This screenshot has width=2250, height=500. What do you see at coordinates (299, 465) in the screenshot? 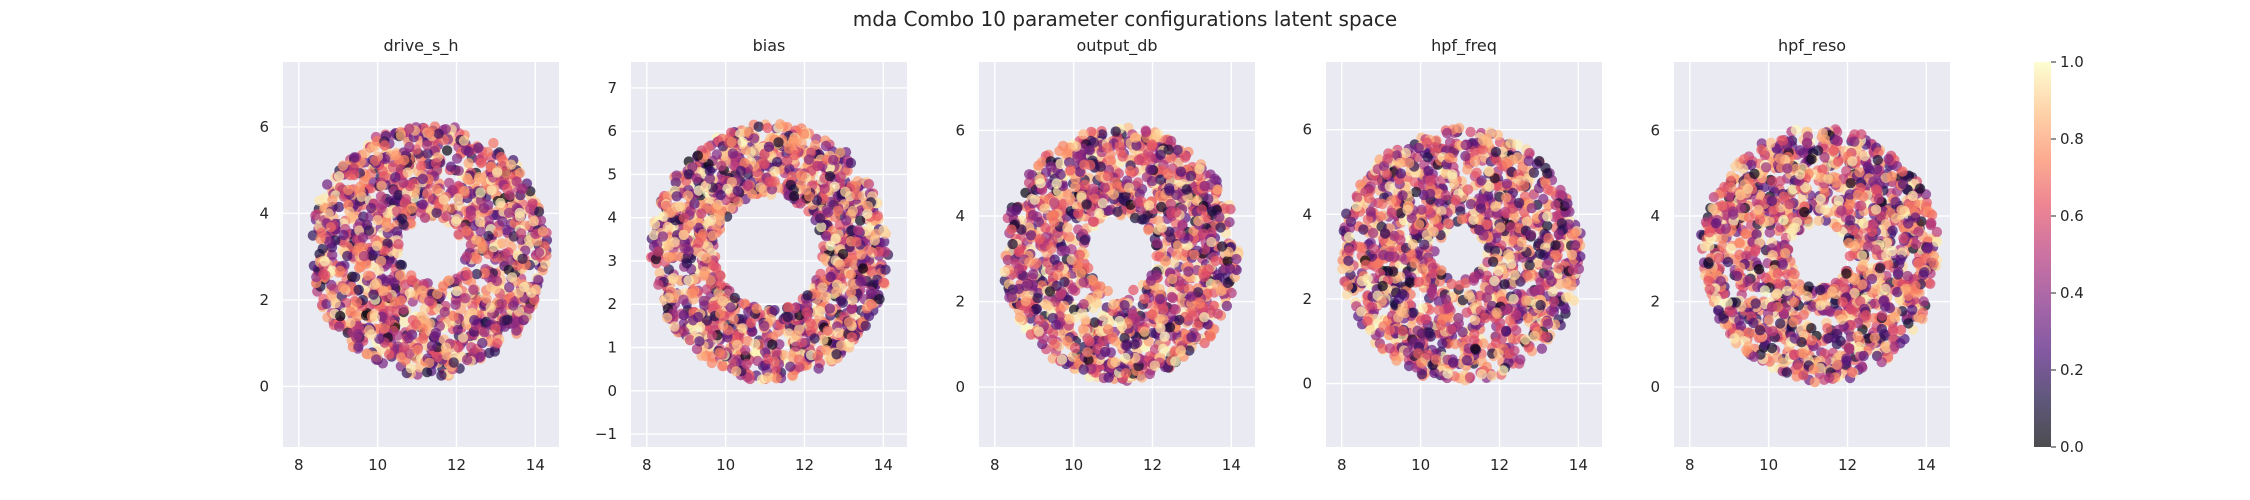
I see `x-tick-label: 8` at bounding box center [299, 465].